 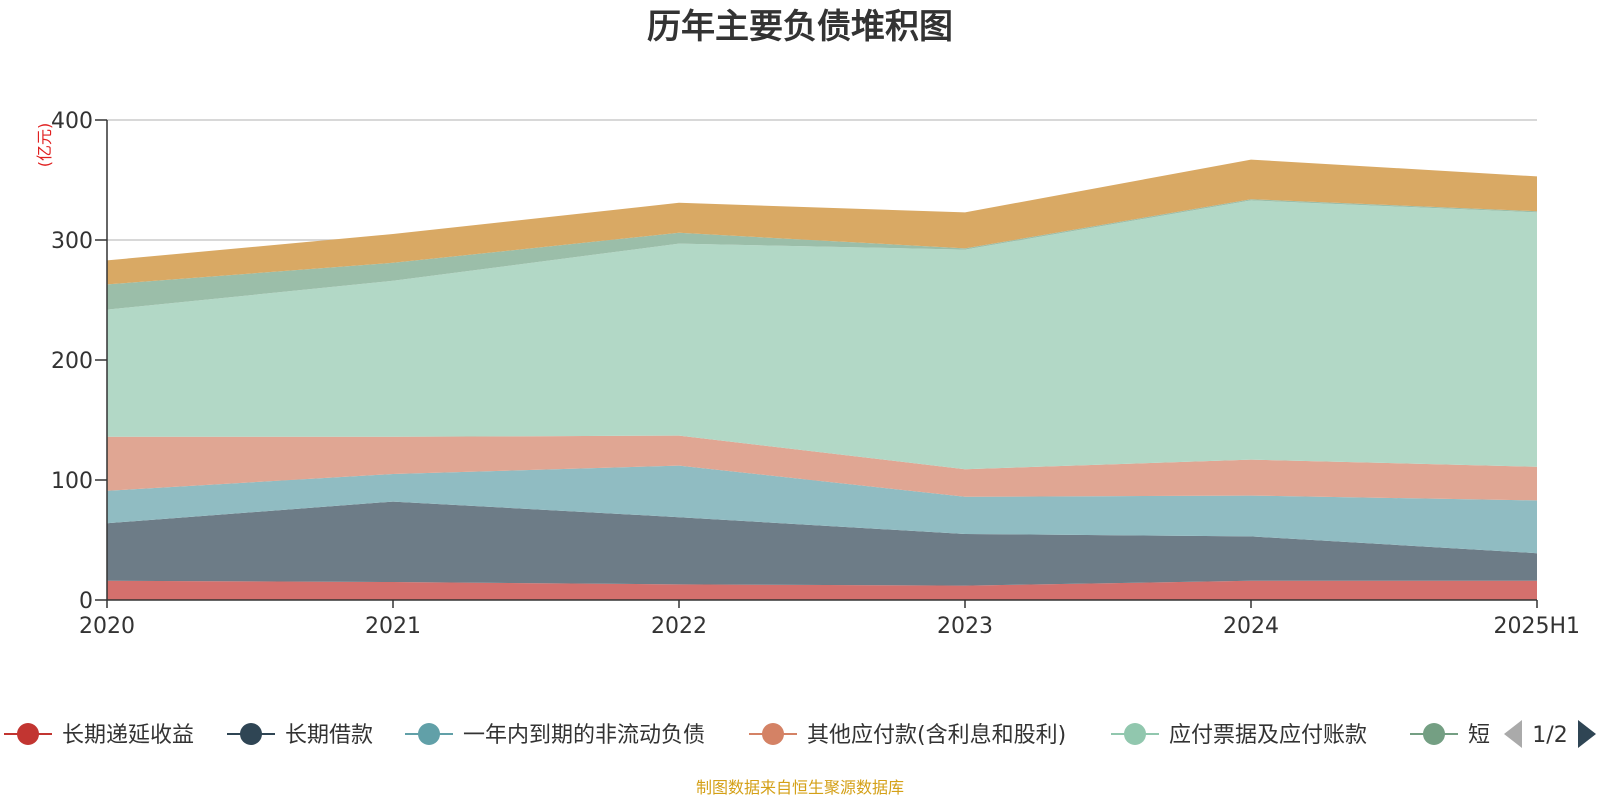 I want to click on y-tick-label: 400, so click(x=72, y=121).